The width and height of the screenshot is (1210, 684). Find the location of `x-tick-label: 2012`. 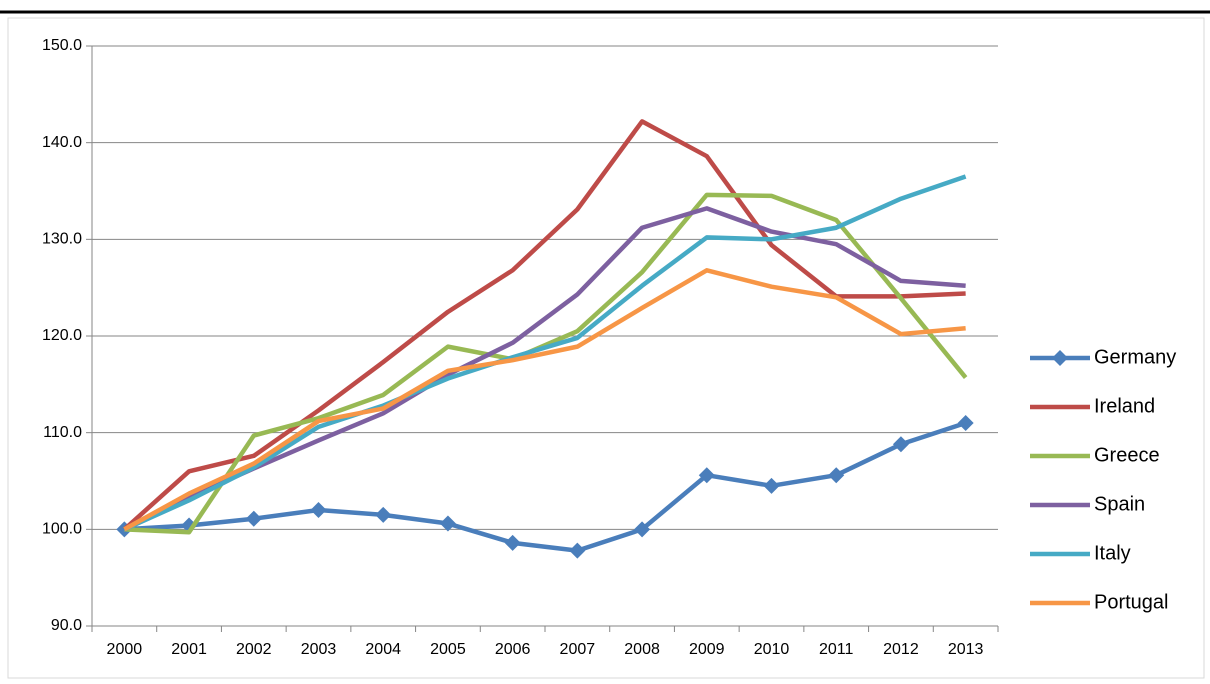

x-tick-label: 2012 is located at coordinates (901, 649).